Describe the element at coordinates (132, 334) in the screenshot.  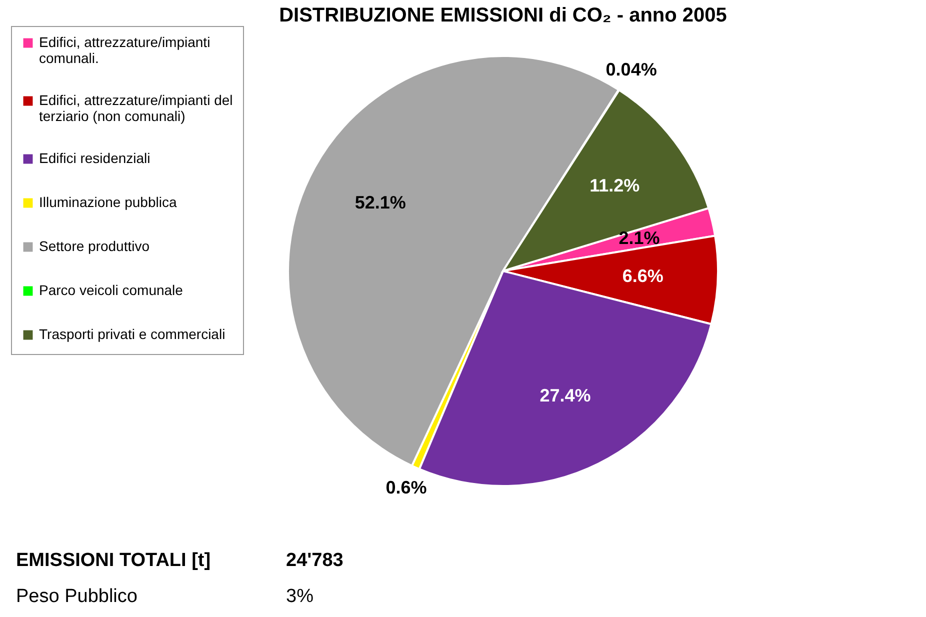
I see `legend-label: Trasporti privati e commerciali` at that location.